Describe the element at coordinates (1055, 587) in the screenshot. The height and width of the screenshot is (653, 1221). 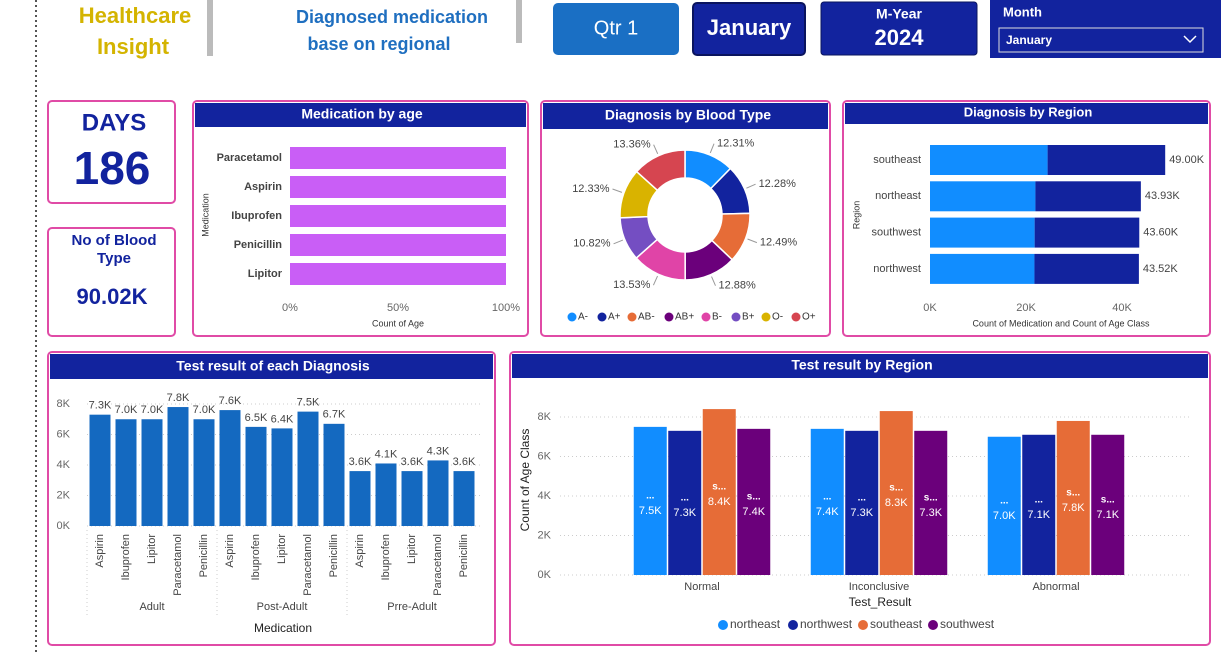
I see `x-tick-label: Abnormal` at that location.